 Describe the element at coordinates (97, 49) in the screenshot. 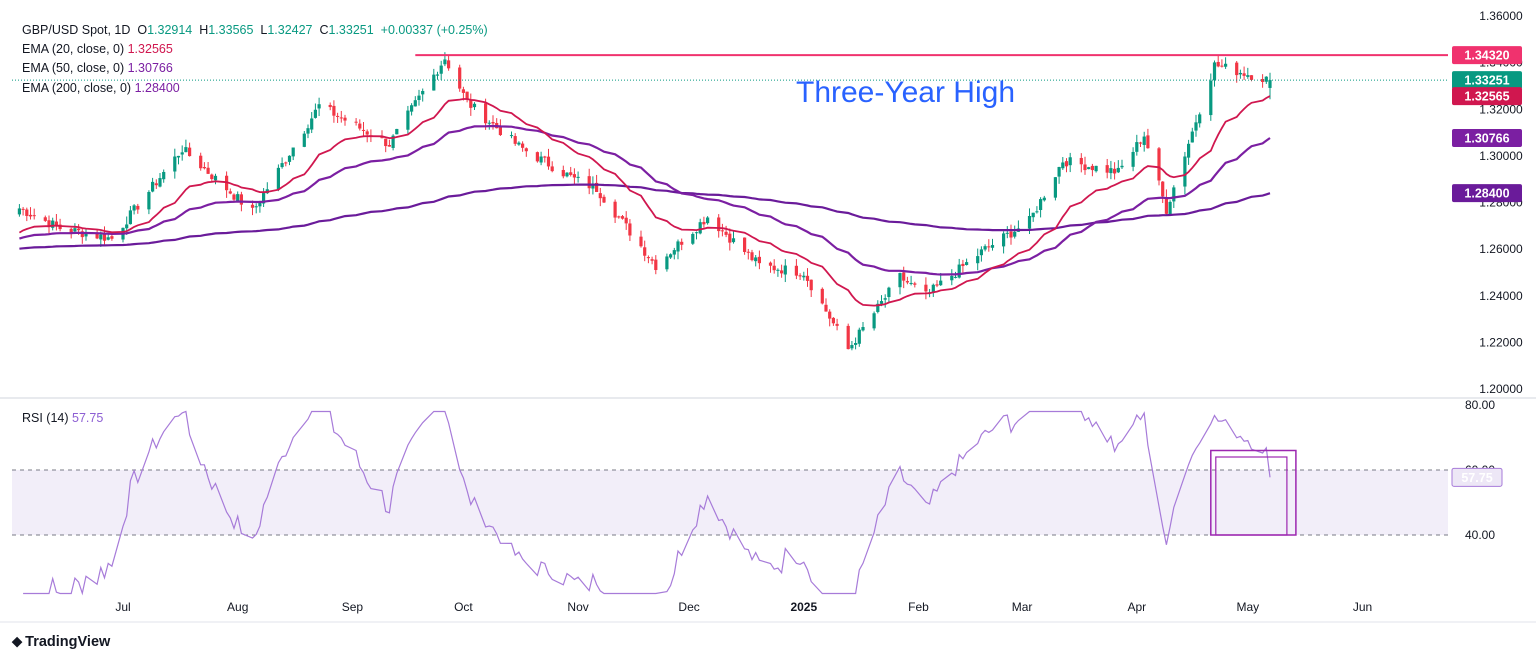

I see `legend-ema20: EMA (20, close, 0) 1.32565` at that location.